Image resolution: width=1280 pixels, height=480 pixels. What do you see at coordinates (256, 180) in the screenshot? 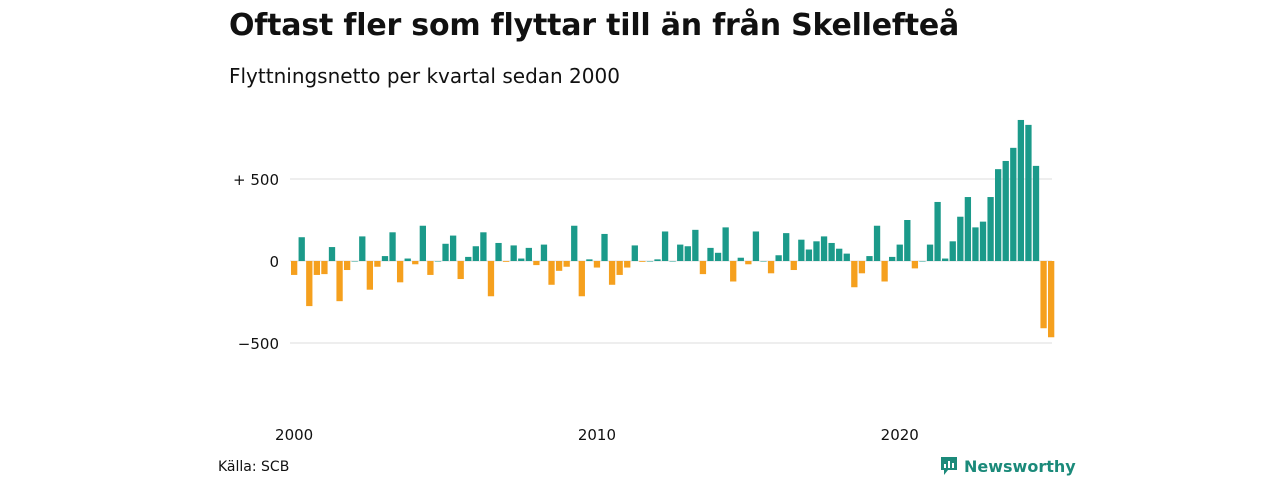
I see `y-tick-label: + 500` at bounding box center [256, 180].